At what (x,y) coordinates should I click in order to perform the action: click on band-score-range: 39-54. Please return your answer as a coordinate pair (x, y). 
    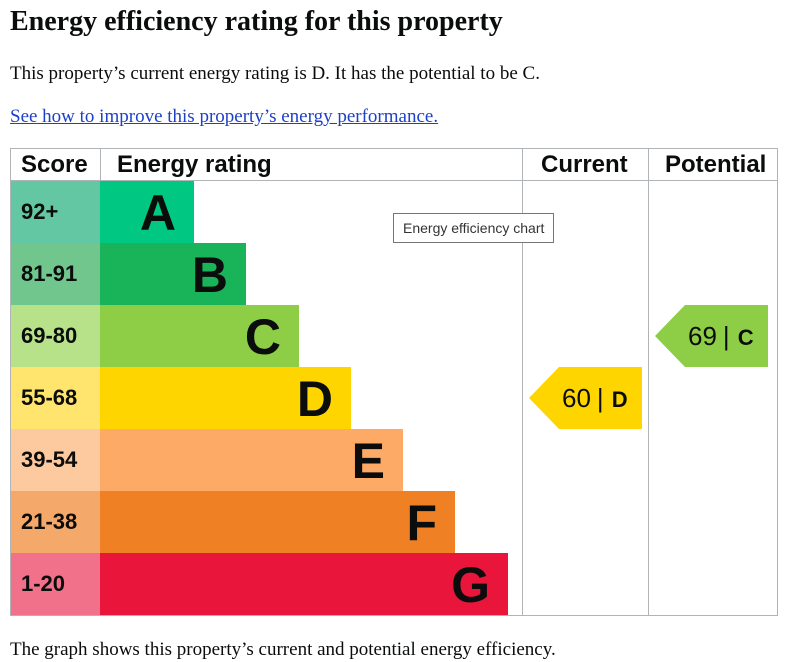
    Looking at the image, I should click on (55, 460).